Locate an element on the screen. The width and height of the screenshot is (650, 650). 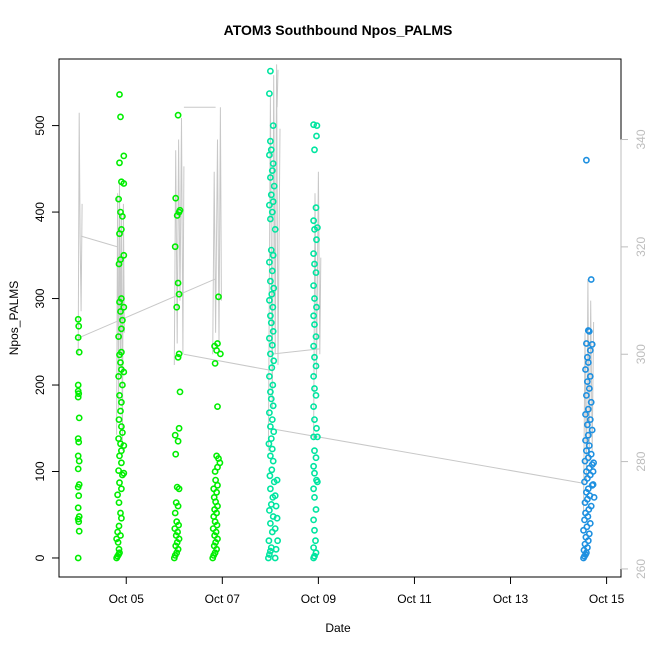
y-tick-label: 400 is located at coordinates (40, 212).